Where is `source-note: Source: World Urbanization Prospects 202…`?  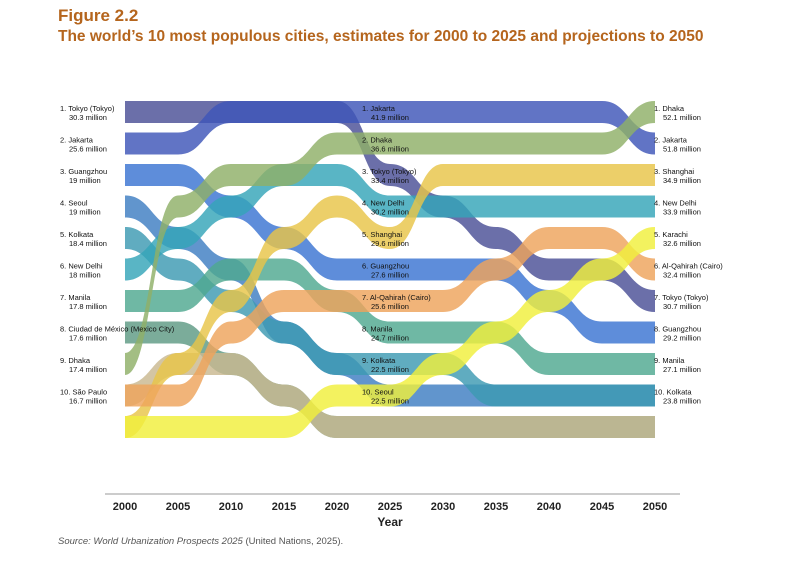 source-note: Source: World Urbanization Prospects 202… is located at coordinates (200, 541).